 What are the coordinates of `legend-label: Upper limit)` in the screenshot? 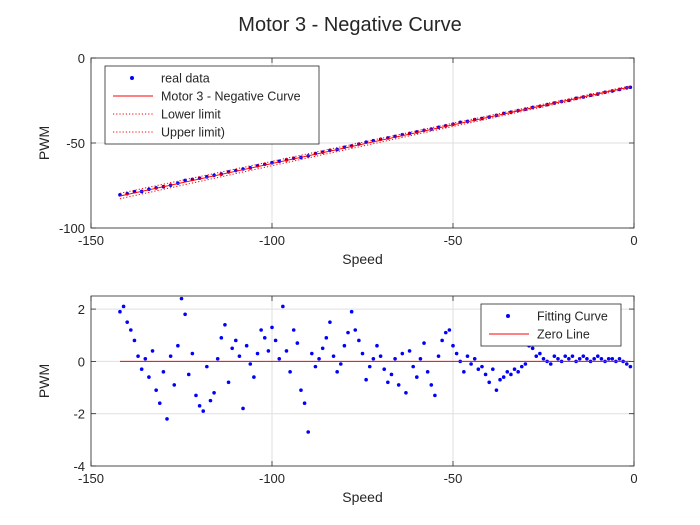 It's located at (193, 133).